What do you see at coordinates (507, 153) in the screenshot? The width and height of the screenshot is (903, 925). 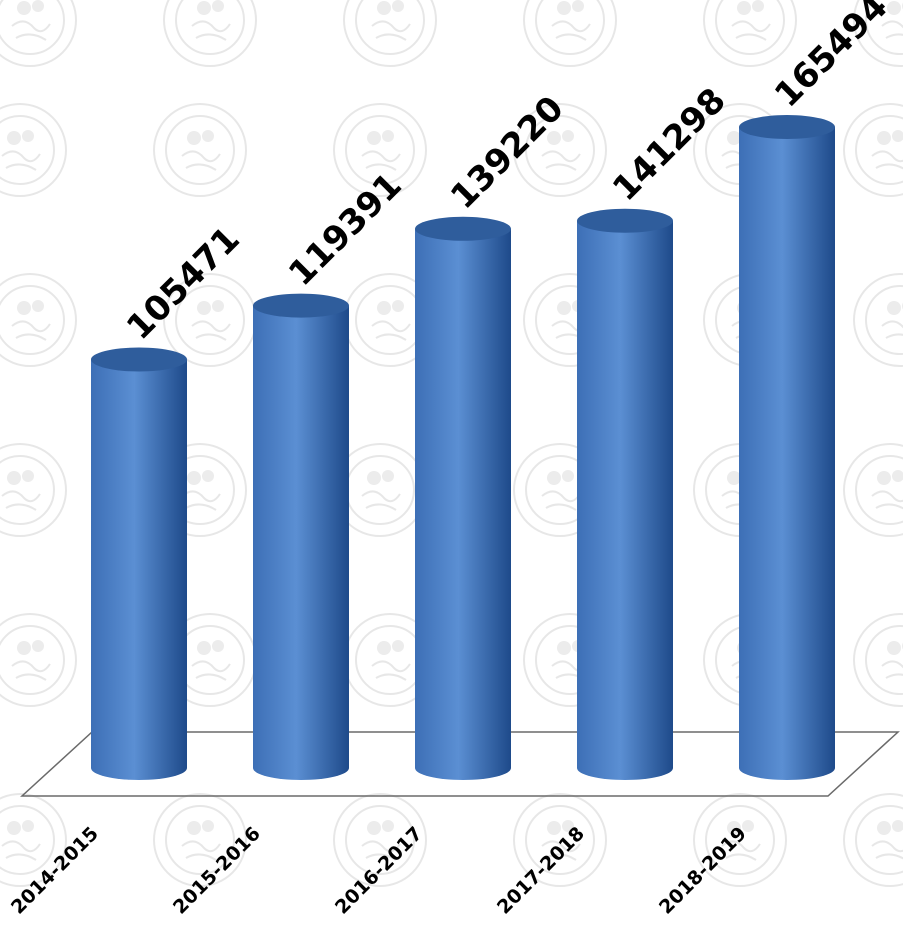 I see `data-label: 139220` at bounding box center [507, 153].